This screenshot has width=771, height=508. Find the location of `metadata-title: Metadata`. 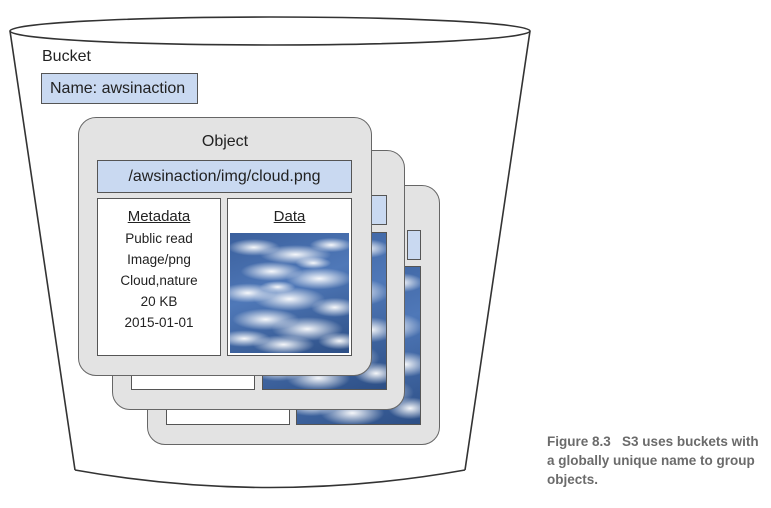

metadata-title: Metadata is located at coordinates (159, 216).